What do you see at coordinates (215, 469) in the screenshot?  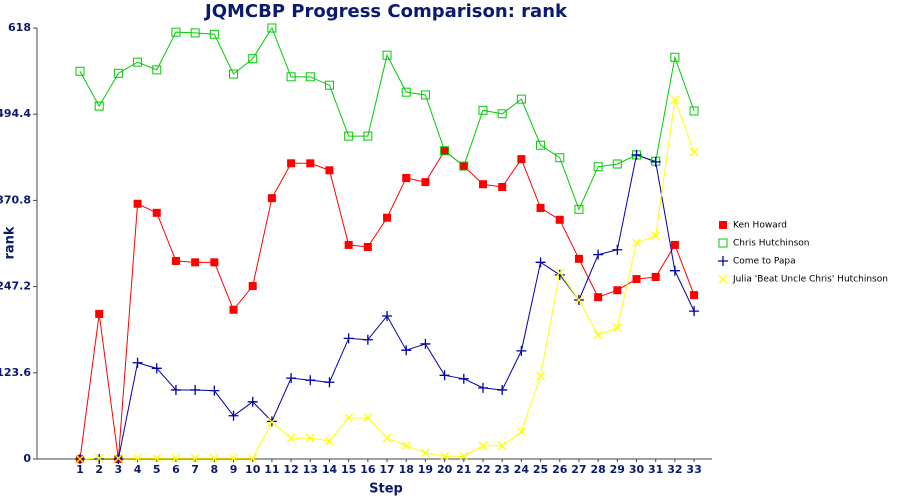 I see `x-tick-label: 8` at bounding box center [215, 469].